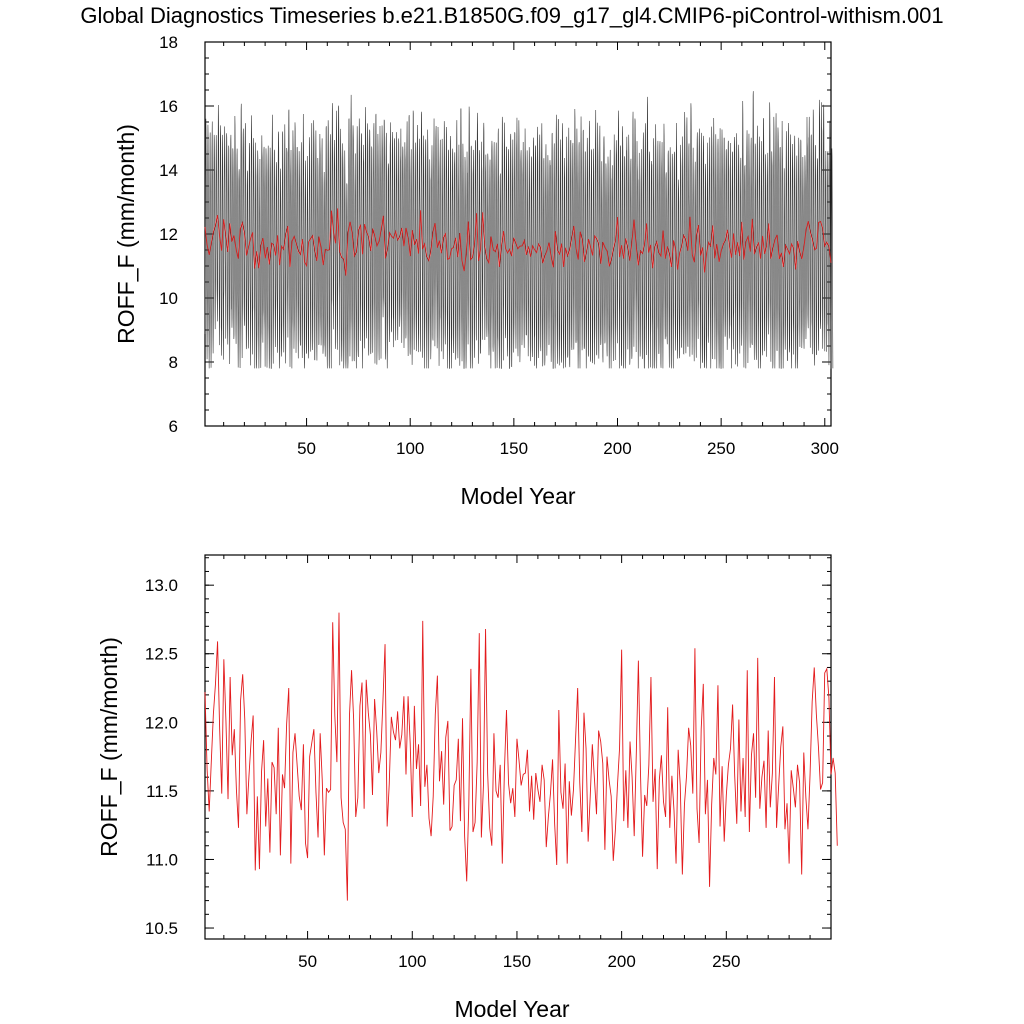  What do you see at coordinates (621, 961) in the screenshot?
I see `bottom-x-tick-label: 200` at bounding box center [621, 961].